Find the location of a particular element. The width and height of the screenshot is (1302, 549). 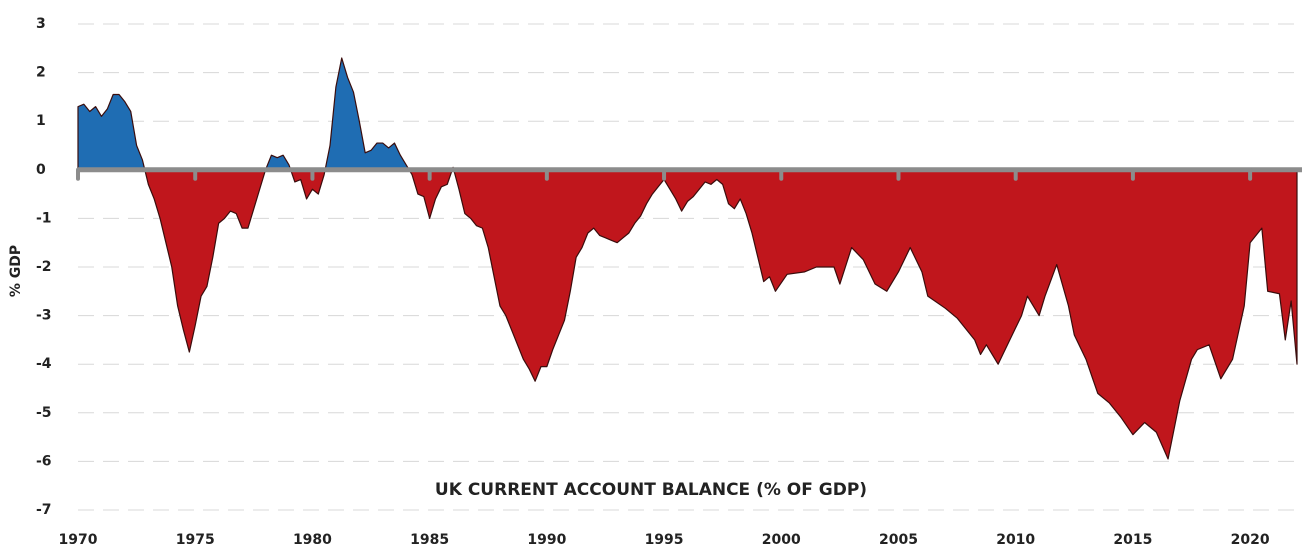

x-tick-label: 1995 is located at coordinates (664, 540).